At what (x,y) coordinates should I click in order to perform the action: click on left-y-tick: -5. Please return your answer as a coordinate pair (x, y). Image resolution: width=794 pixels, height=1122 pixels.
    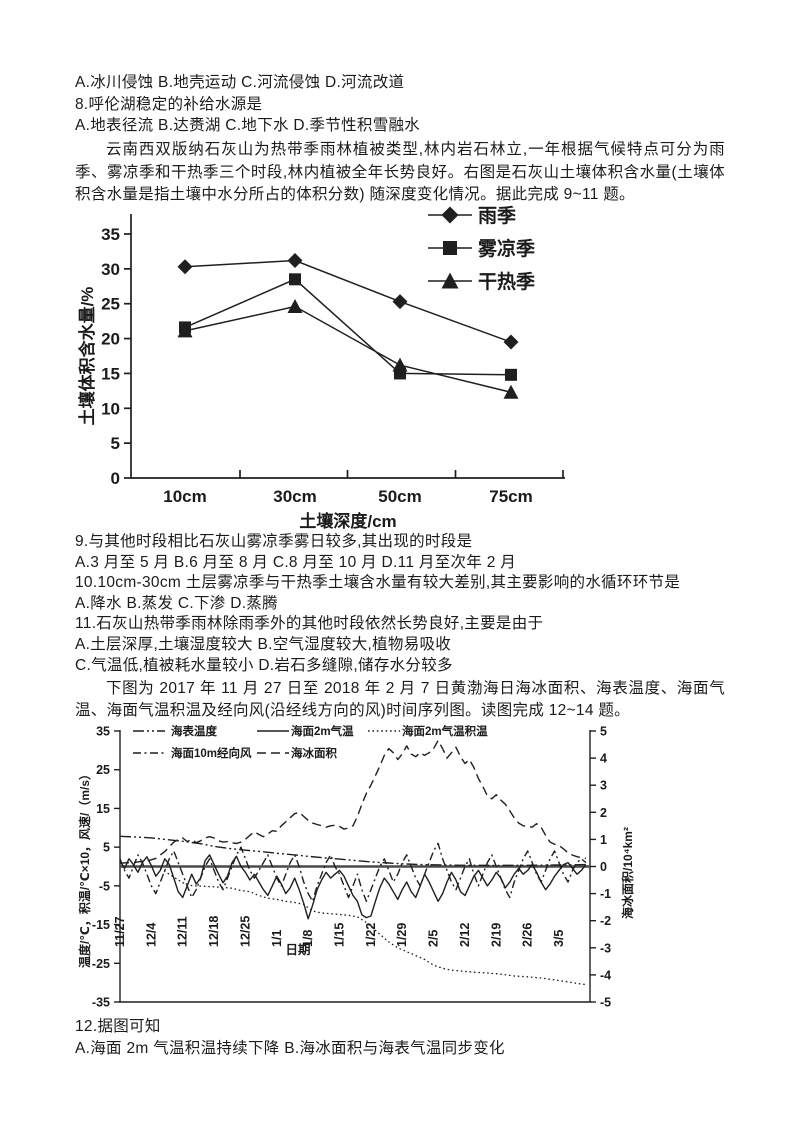
    Looking at the image, I should click on (104, 886).